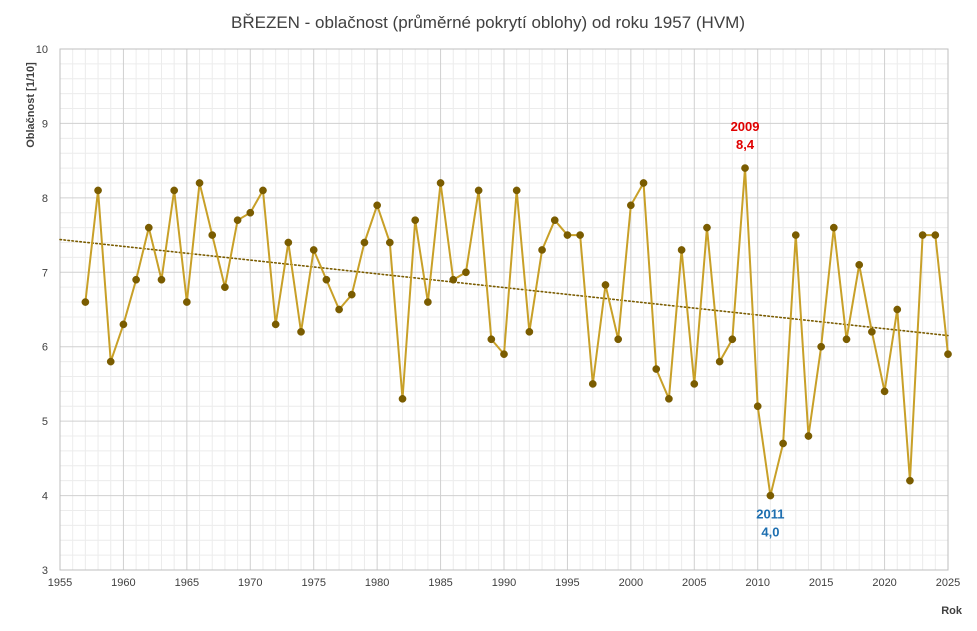 The height and width of the screenshot is (631, 977). Describe the element at coordinates (45, 199) in the screenshot. I see `y-tick-label: 8` at that location.